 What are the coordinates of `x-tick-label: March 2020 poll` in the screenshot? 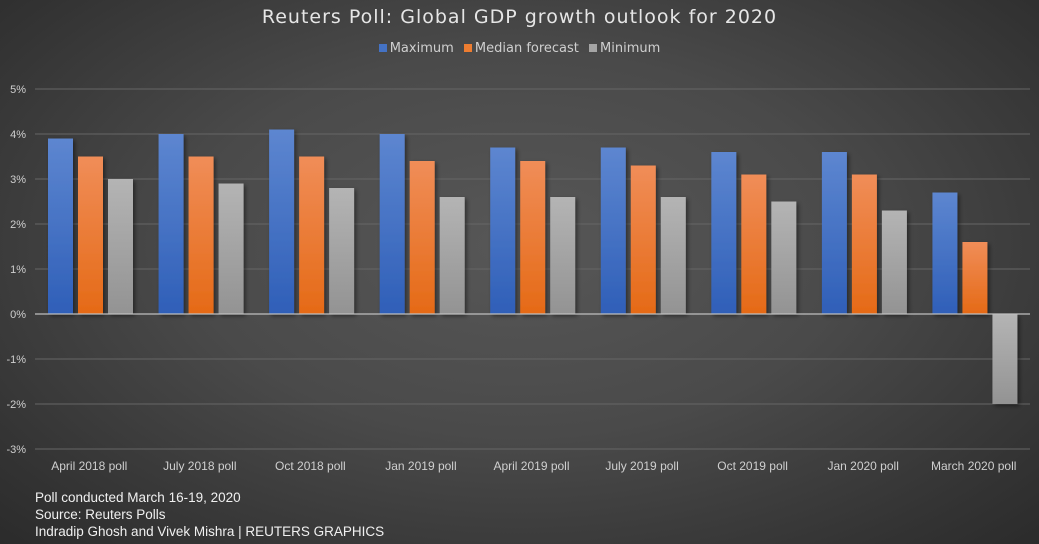 It's located at (973, 466).